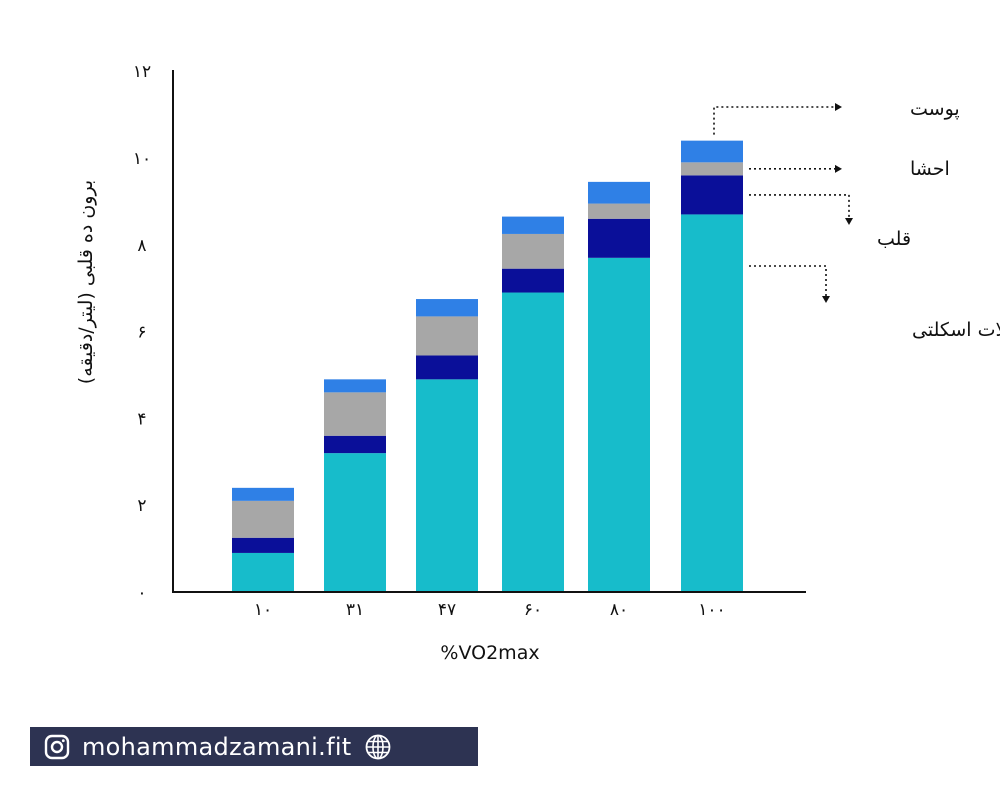 Image resolution: width=1000 pixels, height=794 pixels. Describe the element at coordinates (142, 159) in the screenshot. I see `y-tick-label: ۱۰` at that location.